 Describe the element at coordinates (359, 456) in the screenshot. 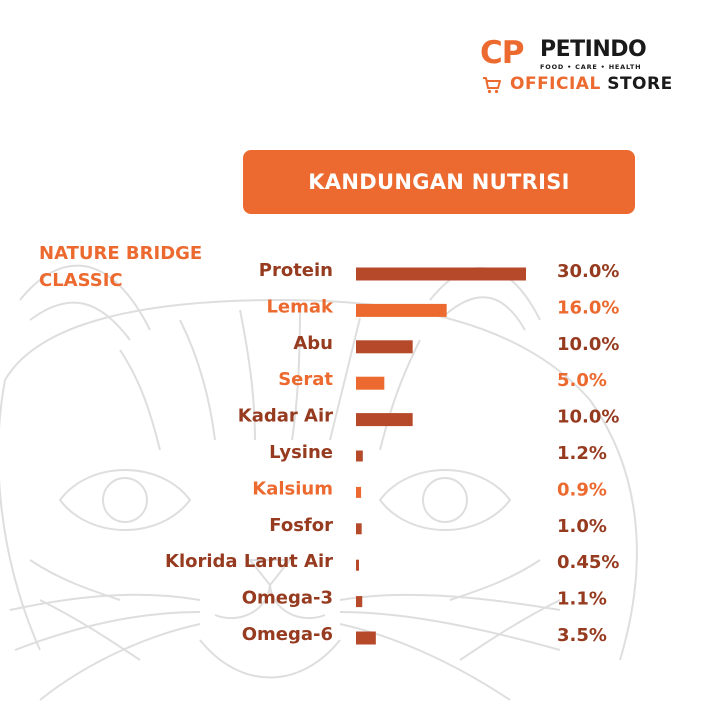

I see `bar-lysine` at that location.